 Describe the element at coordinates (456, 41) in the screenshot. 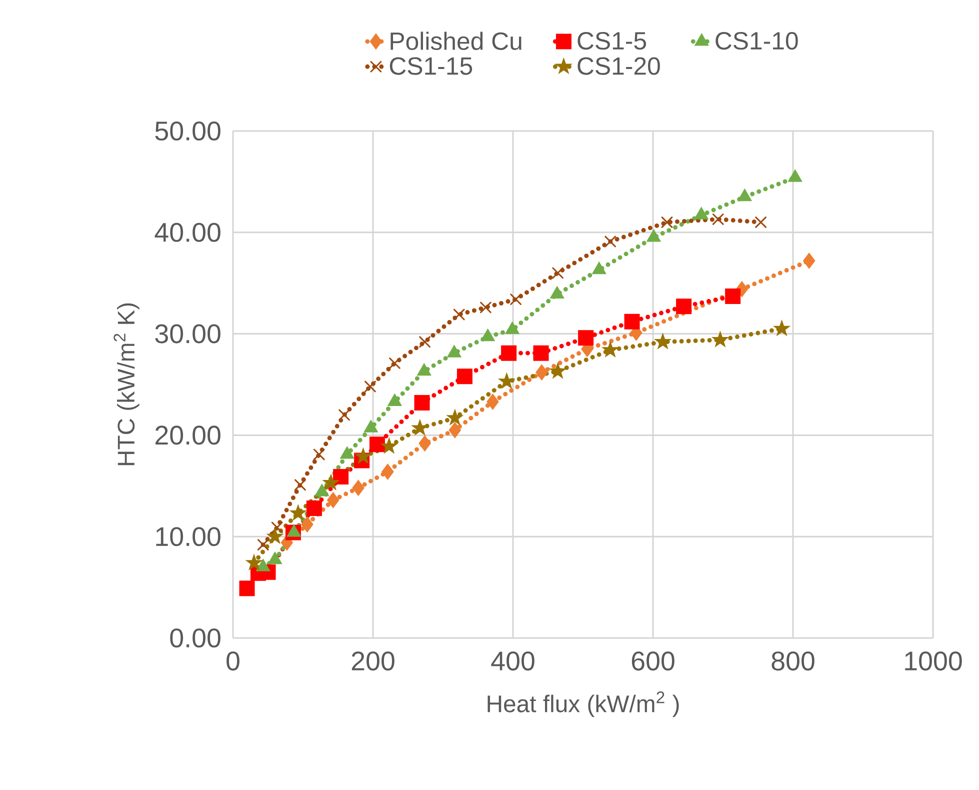

I see `legend-label: Polished Cu` at that location.